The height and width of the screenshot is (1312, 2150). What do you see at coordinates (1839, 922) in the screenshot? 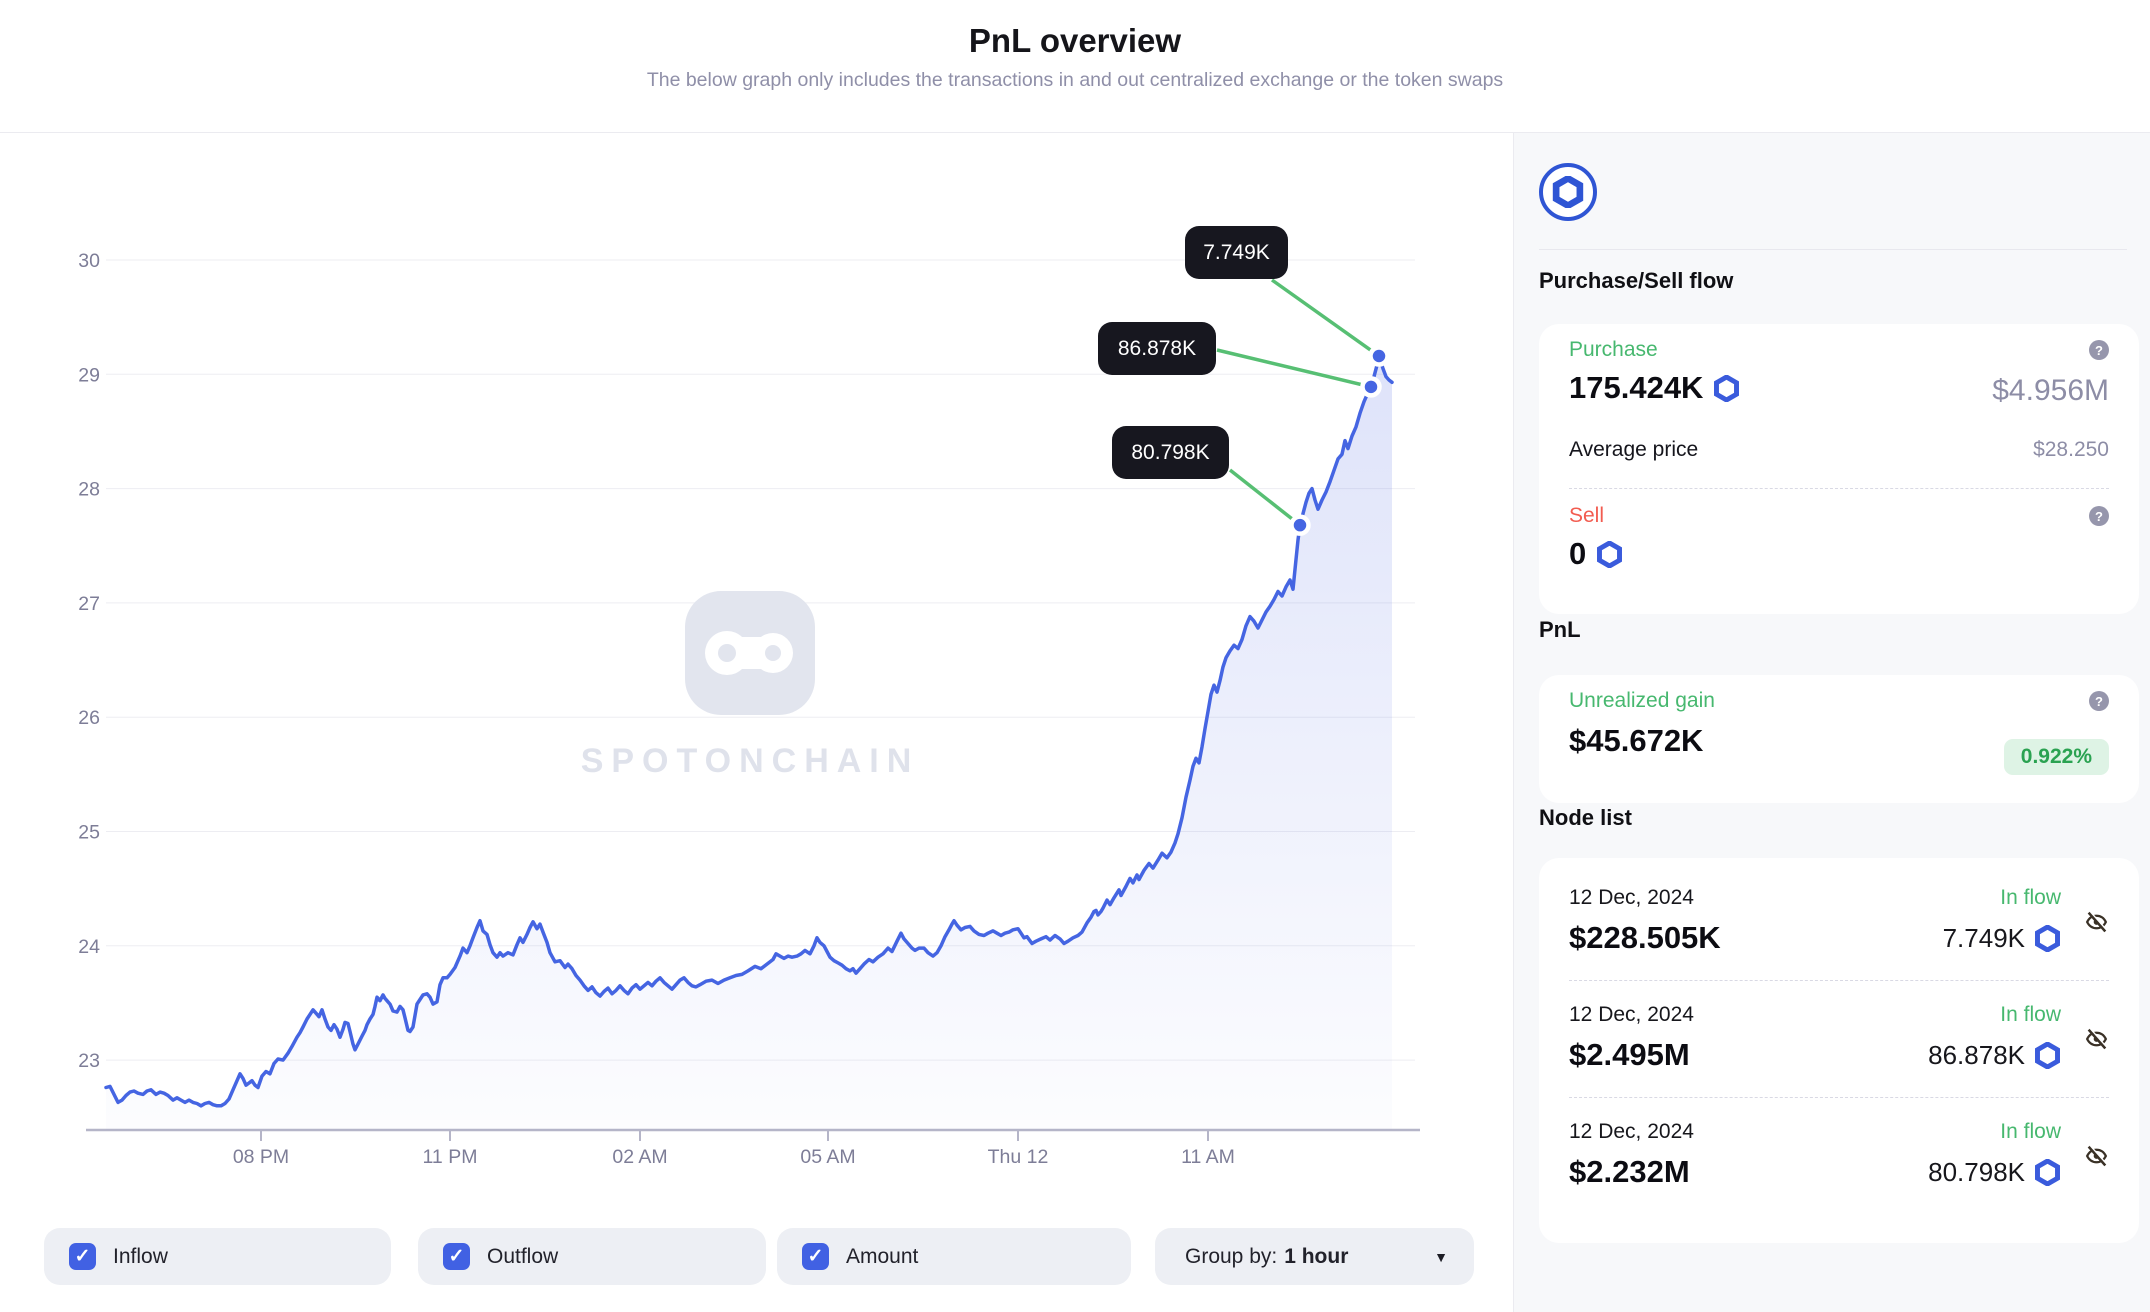
I see `node-list-item: 12 Dec, 2024 In flow $228.505K 7.749K` at bounding box center [1839, 922].